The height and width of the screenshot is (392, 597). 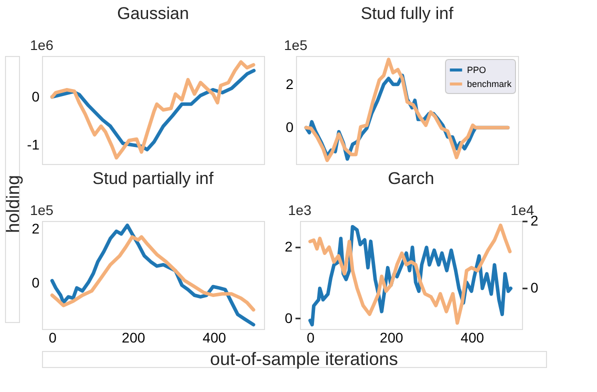 I want to click on y2-tick-label: 0, so click(x=534, y=288).